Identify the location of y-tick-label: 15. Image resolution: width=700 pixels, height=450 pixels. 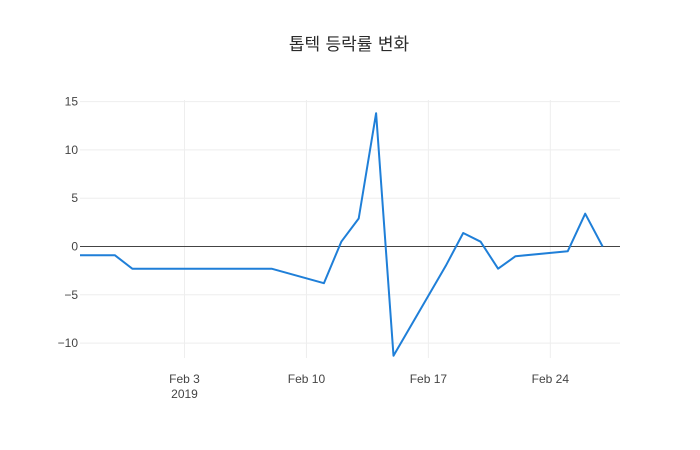
(72, 102).